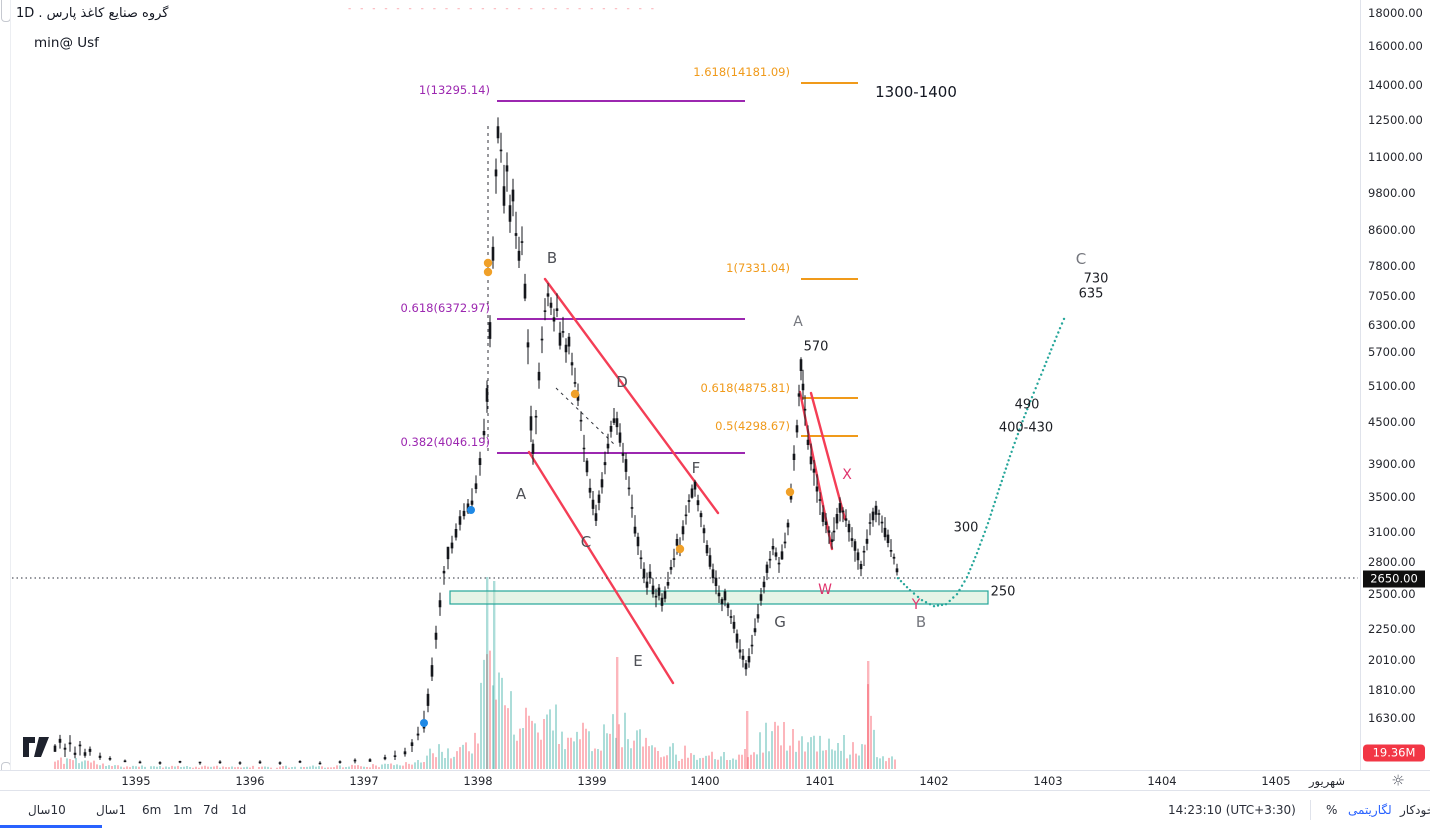 The height and width of the screenshot is (828, 1430). Describe the element at coordinates (1395, 46) in the screenshot. I see `price-tick: 16000.00` at that location.